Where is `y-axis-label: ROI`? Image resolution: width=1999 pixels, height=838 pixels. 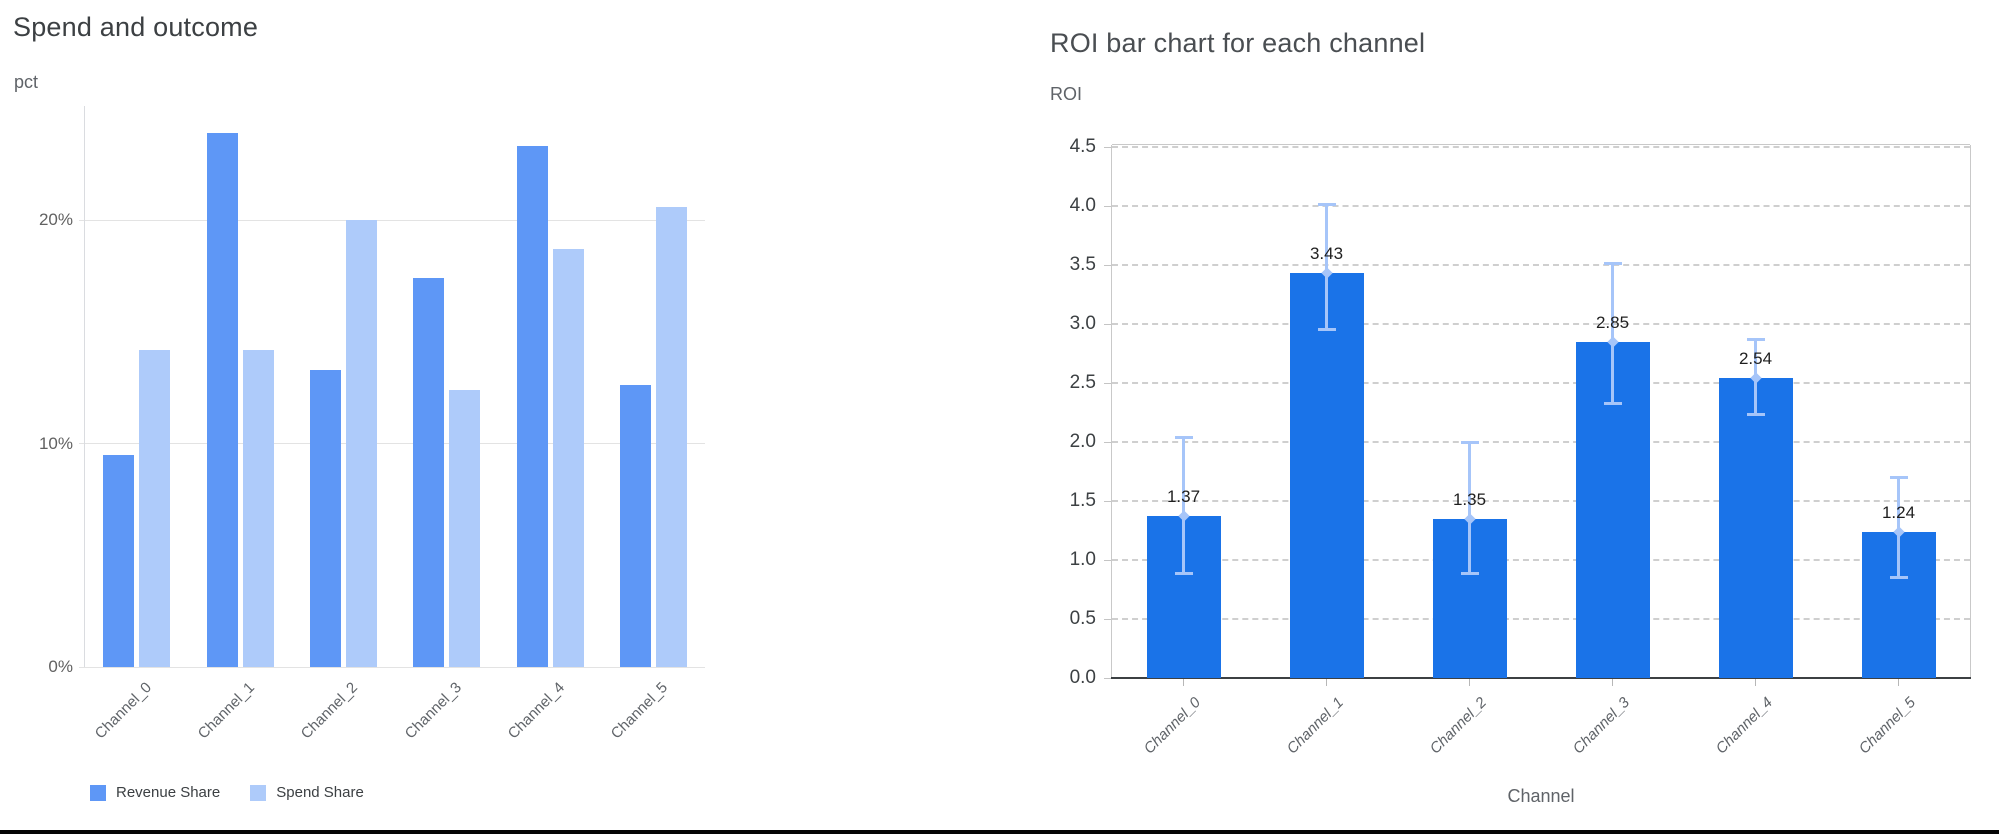
y-axis-label: ROI is located at coordinates (1066, 94).